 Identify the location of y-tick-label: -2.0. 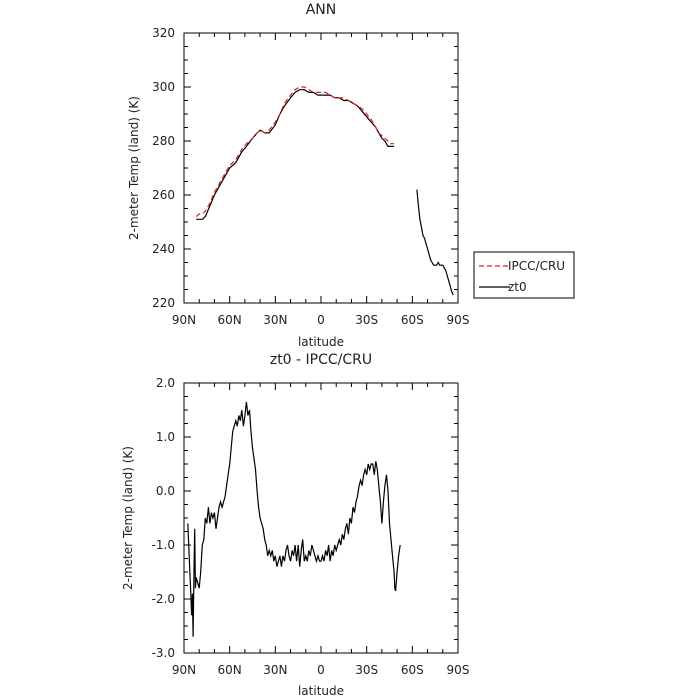
(163, 599).